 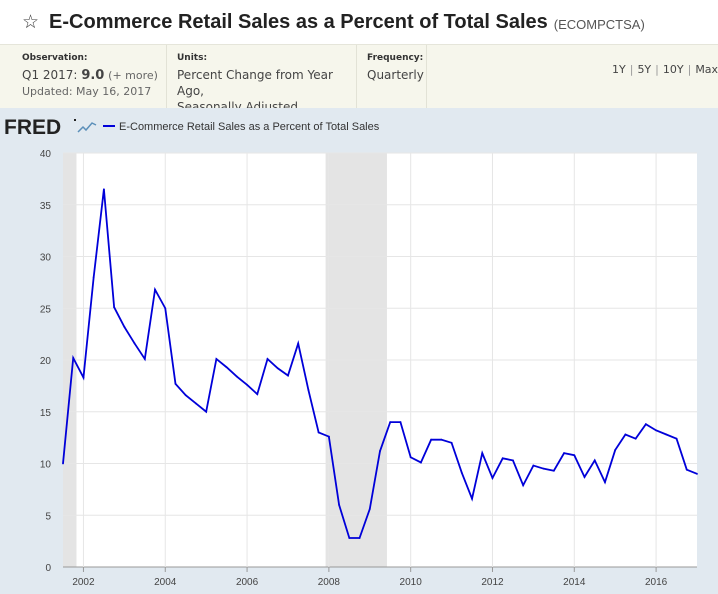 I want to click on fred-logo-text: FRED, so click(x=32, y=127).